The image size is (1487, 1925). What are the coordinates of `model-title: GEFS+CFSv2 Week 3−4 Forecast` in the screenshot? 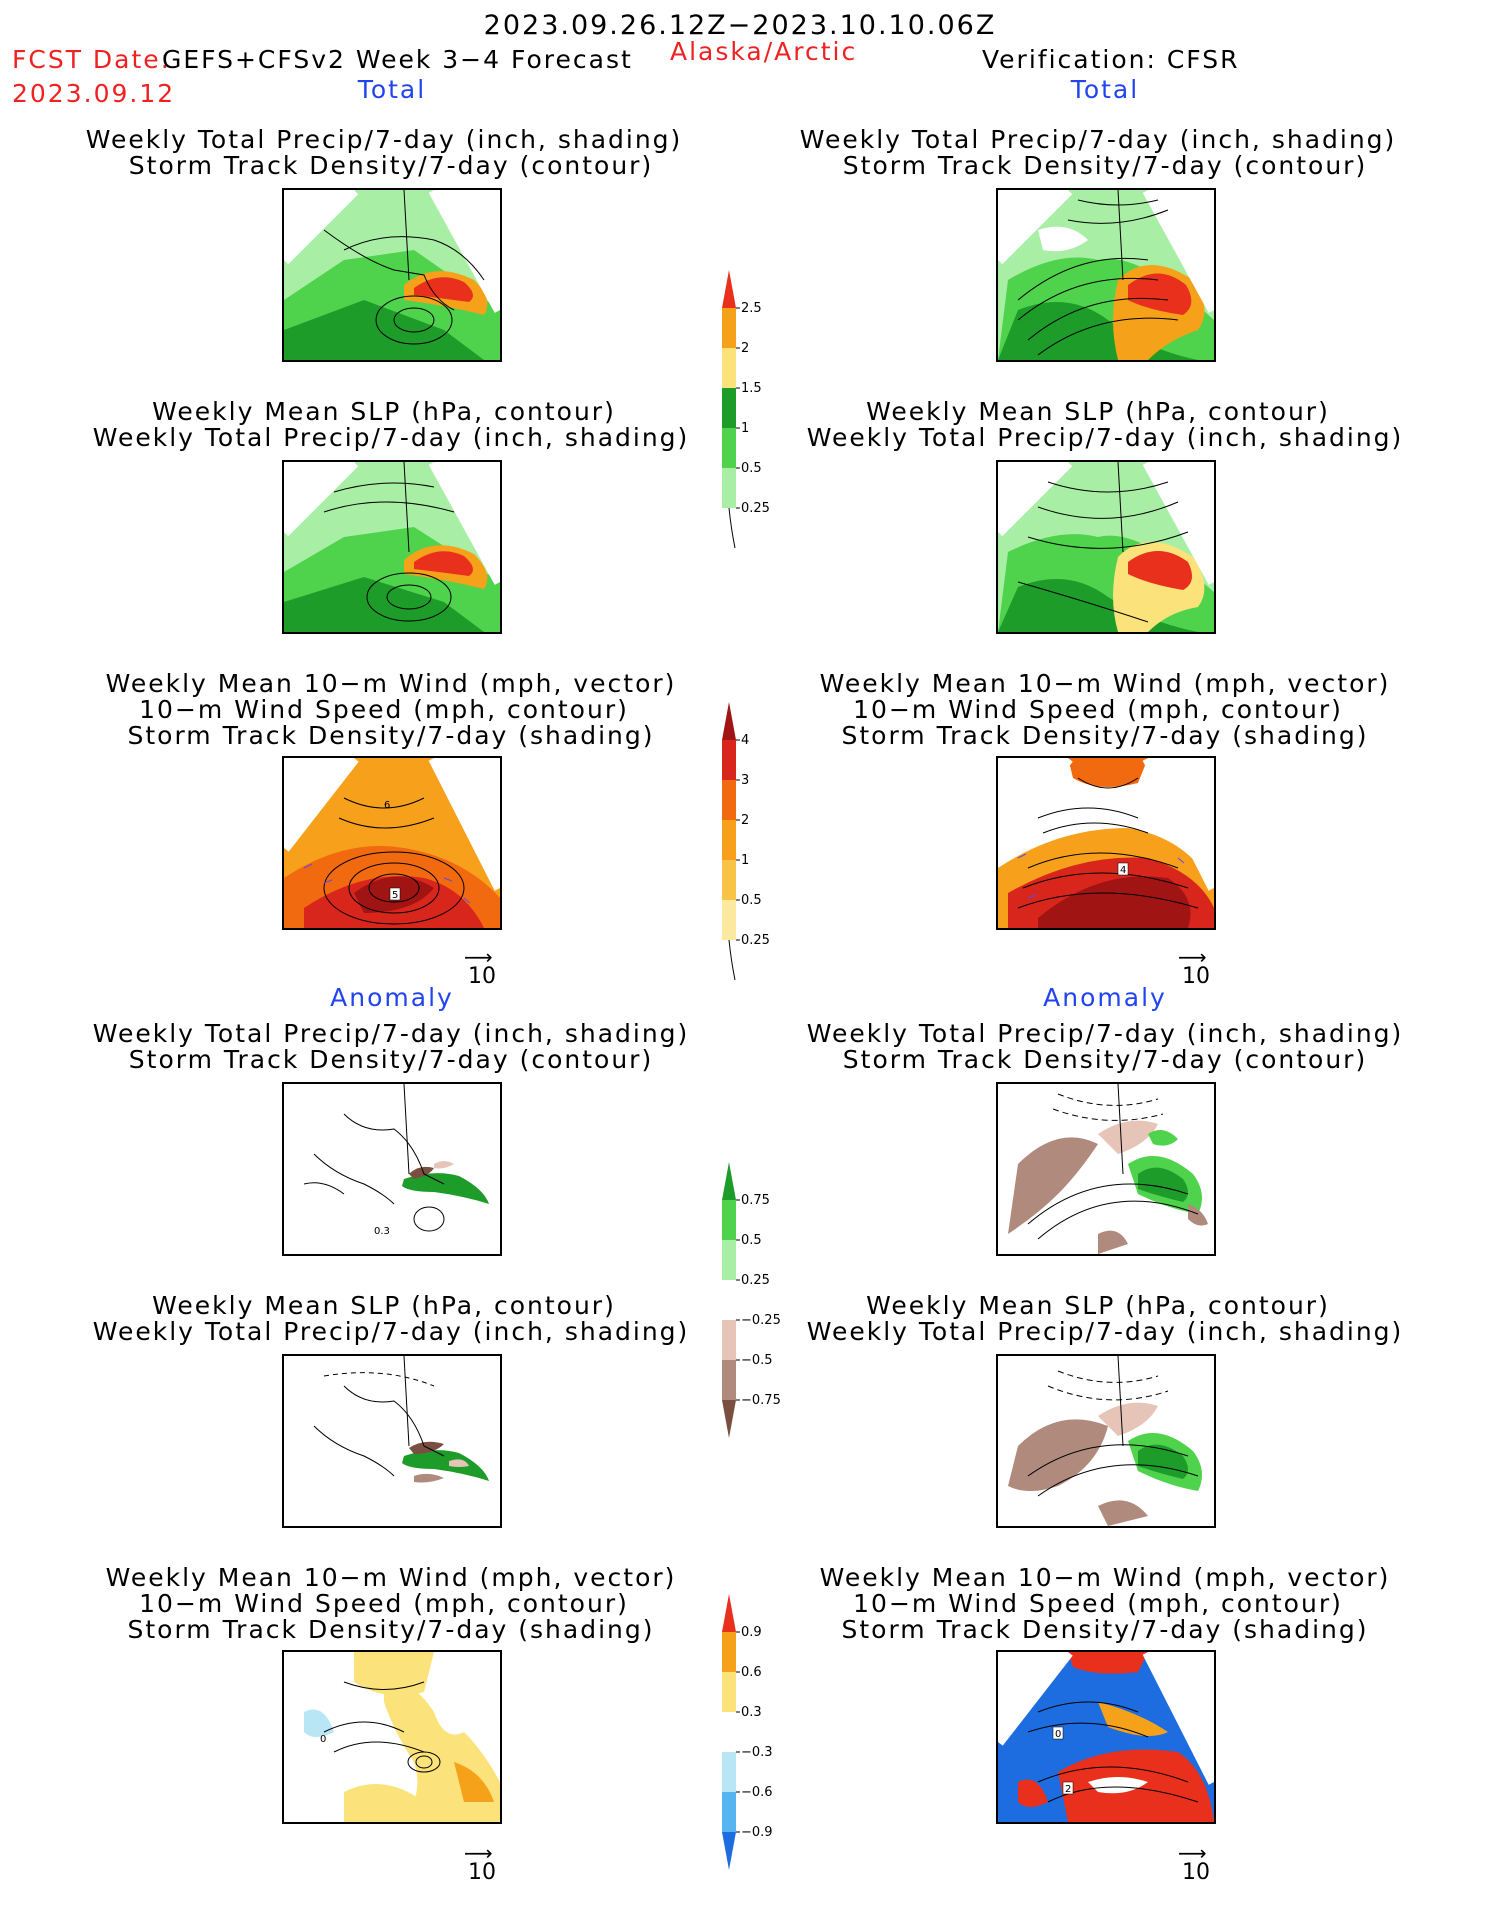 It's located at (397, 59).